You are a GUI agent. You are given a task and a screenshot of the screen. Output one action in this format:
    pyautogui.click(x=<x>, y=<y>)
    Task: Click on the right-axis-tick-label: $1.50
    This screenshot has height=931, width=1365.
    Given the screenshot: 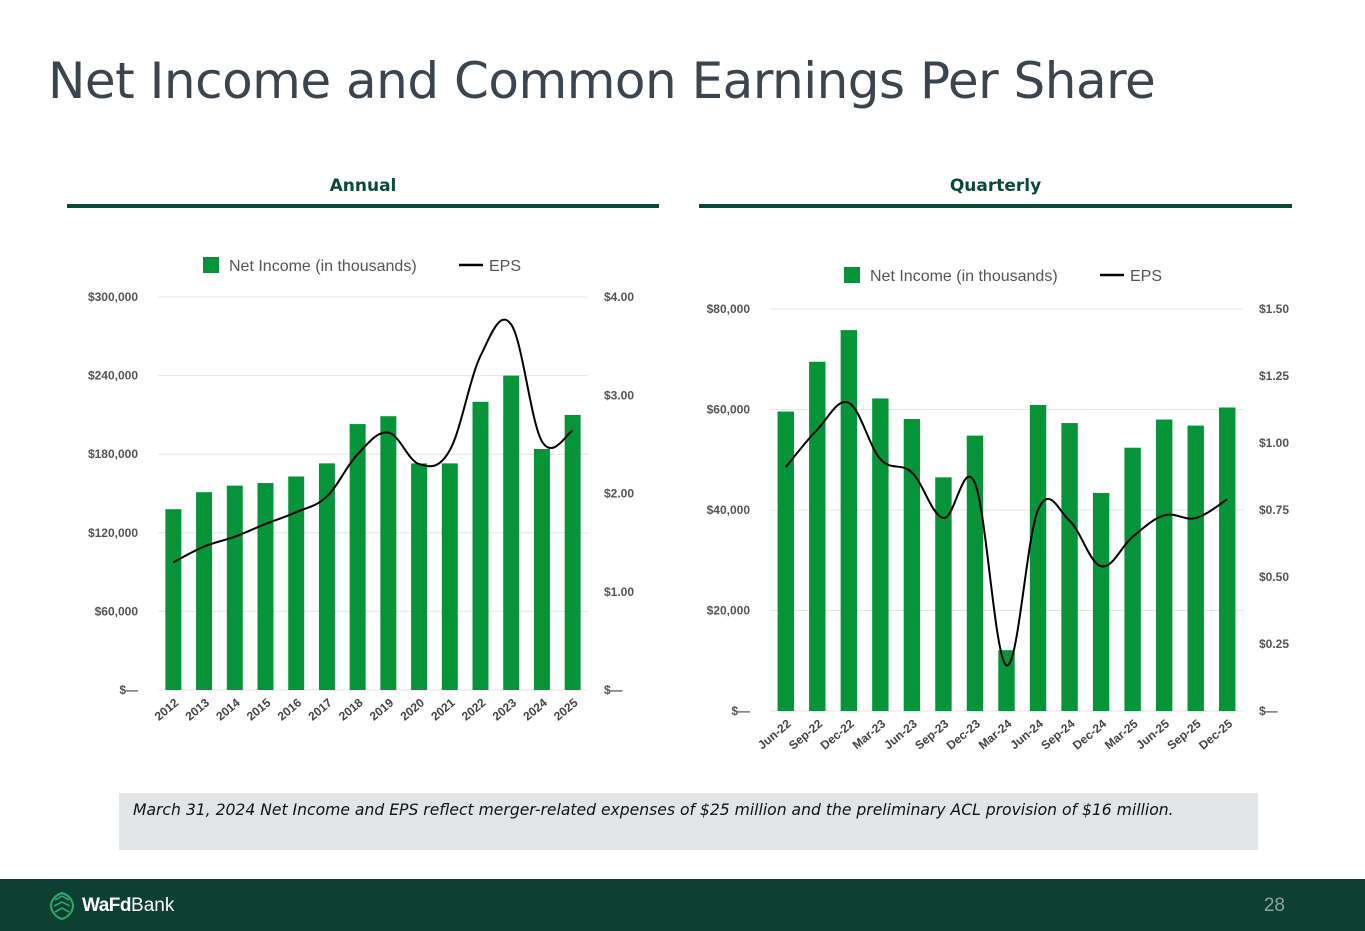 What is the action you would take?
    pyautogui.click(x=1274, y=309)
    